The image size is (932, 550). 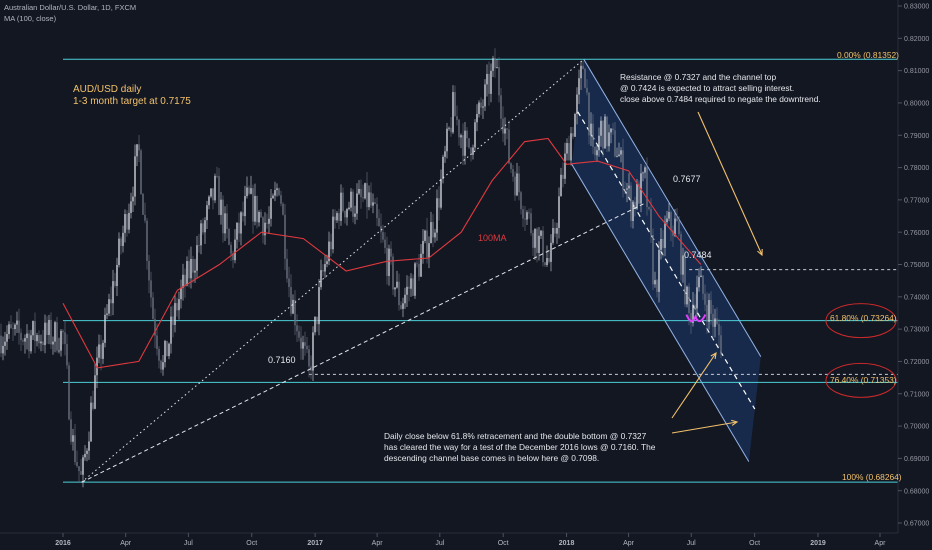 What do you see at coordinates (687, 179) in the screenshot?
I see `price-label-7677: 0.7677` at bounding box center [687, 179].